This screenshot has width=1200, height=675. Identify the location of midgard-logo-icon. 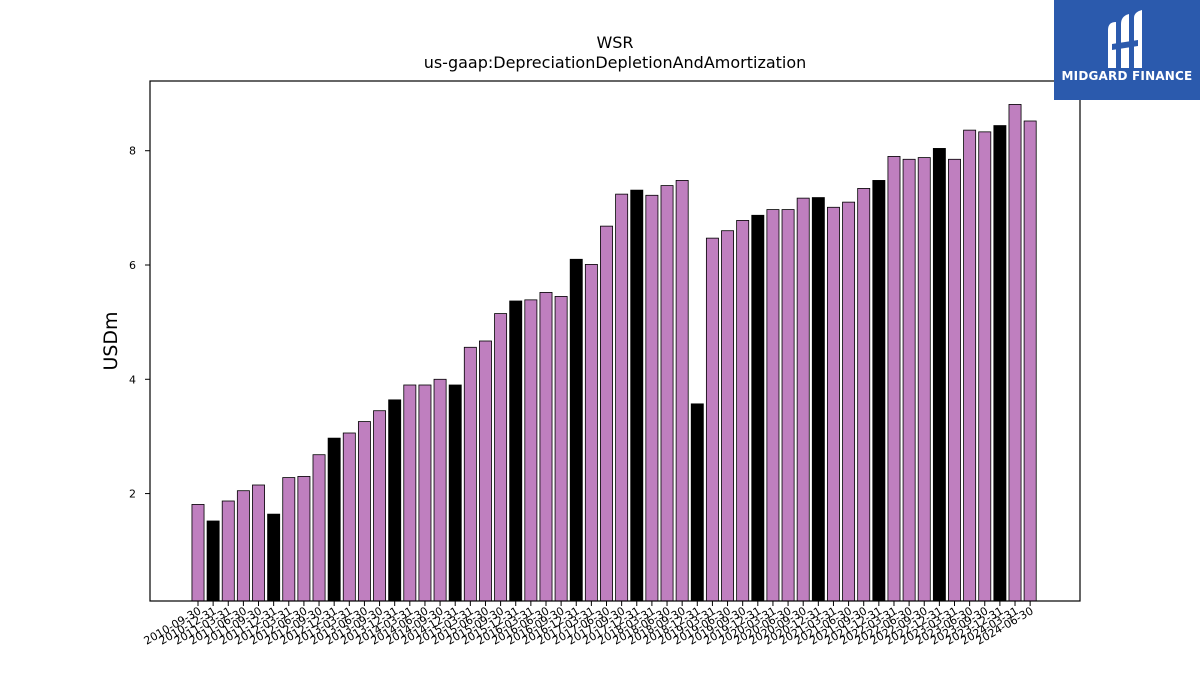
(1125, 39).